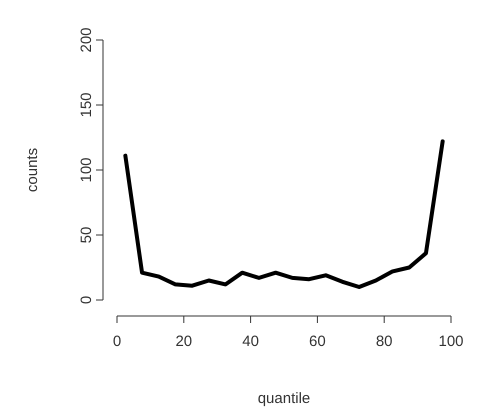  I want to click on x-tick-label: 100, so click(451, 341).